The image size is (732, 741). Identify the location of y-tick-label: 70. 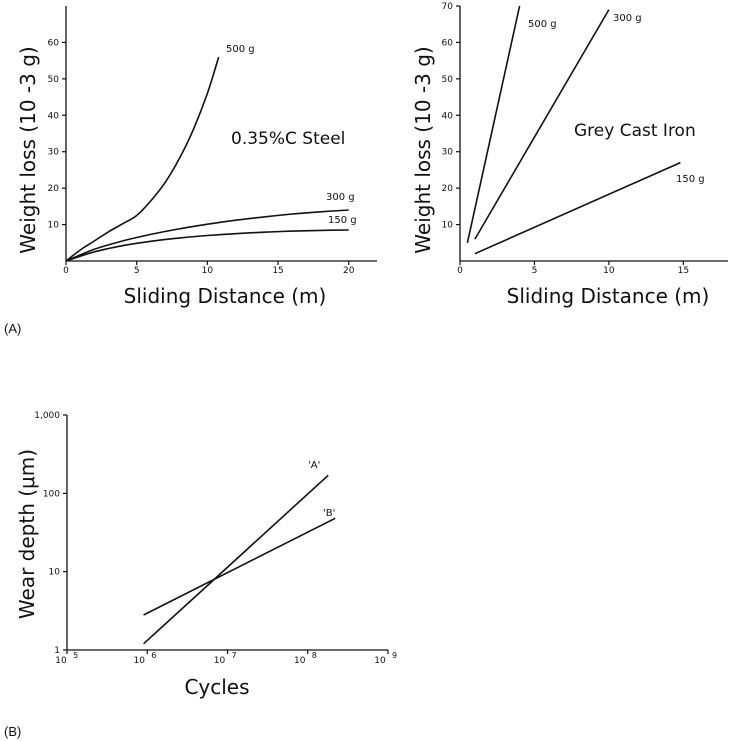
(448, 7).